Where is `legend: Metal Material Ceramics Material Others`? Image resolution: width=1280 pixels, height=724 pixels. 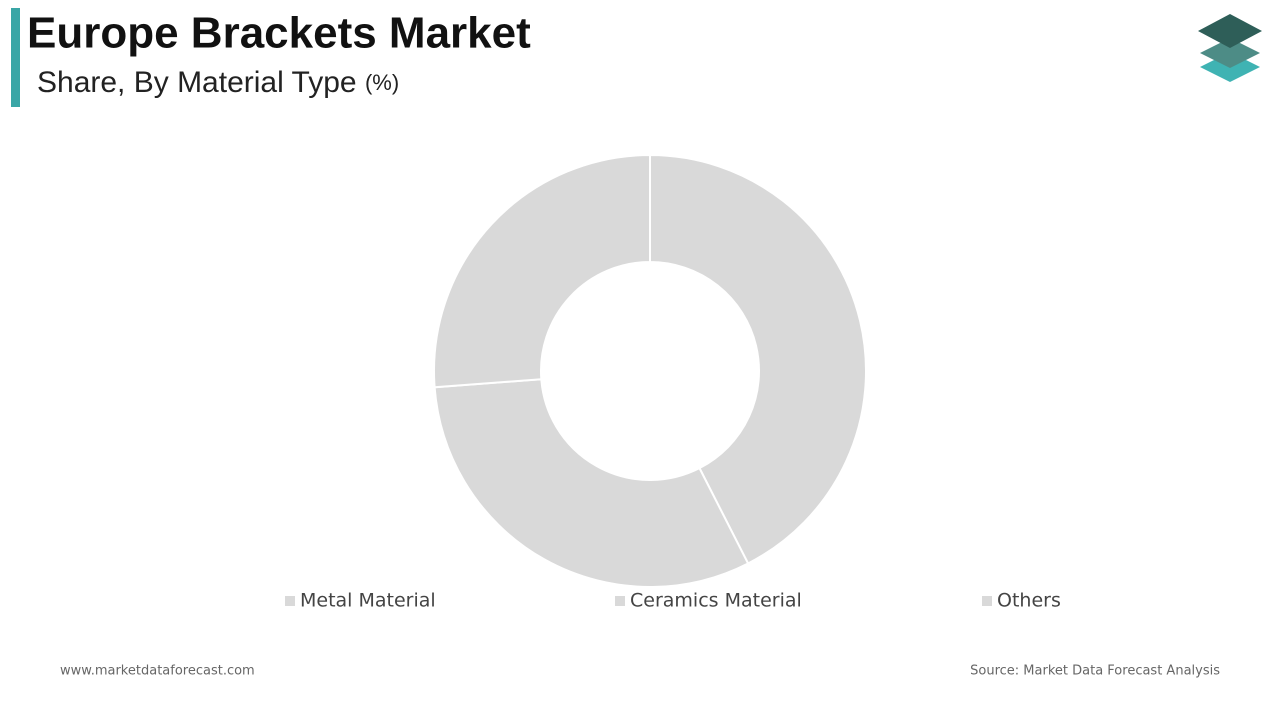 legend: Metal Material Ceramics Material Others is located at coordinates (673, 601).